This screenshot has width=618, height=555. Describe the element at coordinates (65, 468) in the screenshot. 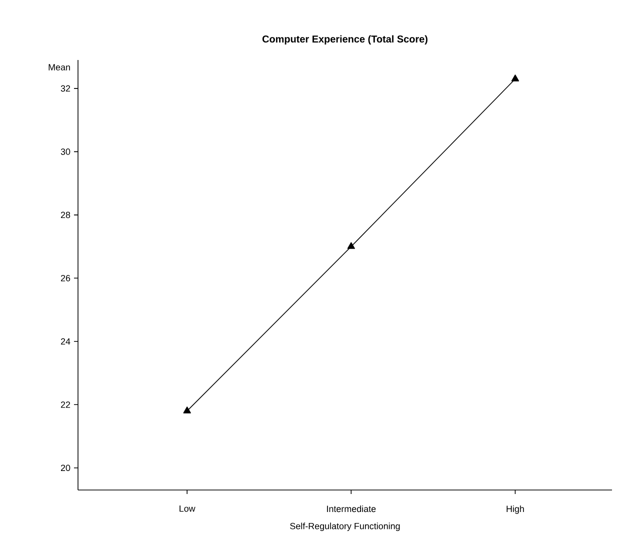

I see `y-tick-label: 20` at that location.